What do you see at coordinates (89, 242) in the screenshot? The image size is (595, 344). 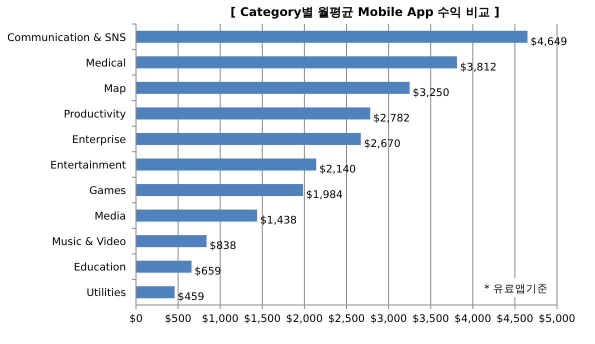 I see `y-tick-label: Music & Video` at bounding box center [89, 242].